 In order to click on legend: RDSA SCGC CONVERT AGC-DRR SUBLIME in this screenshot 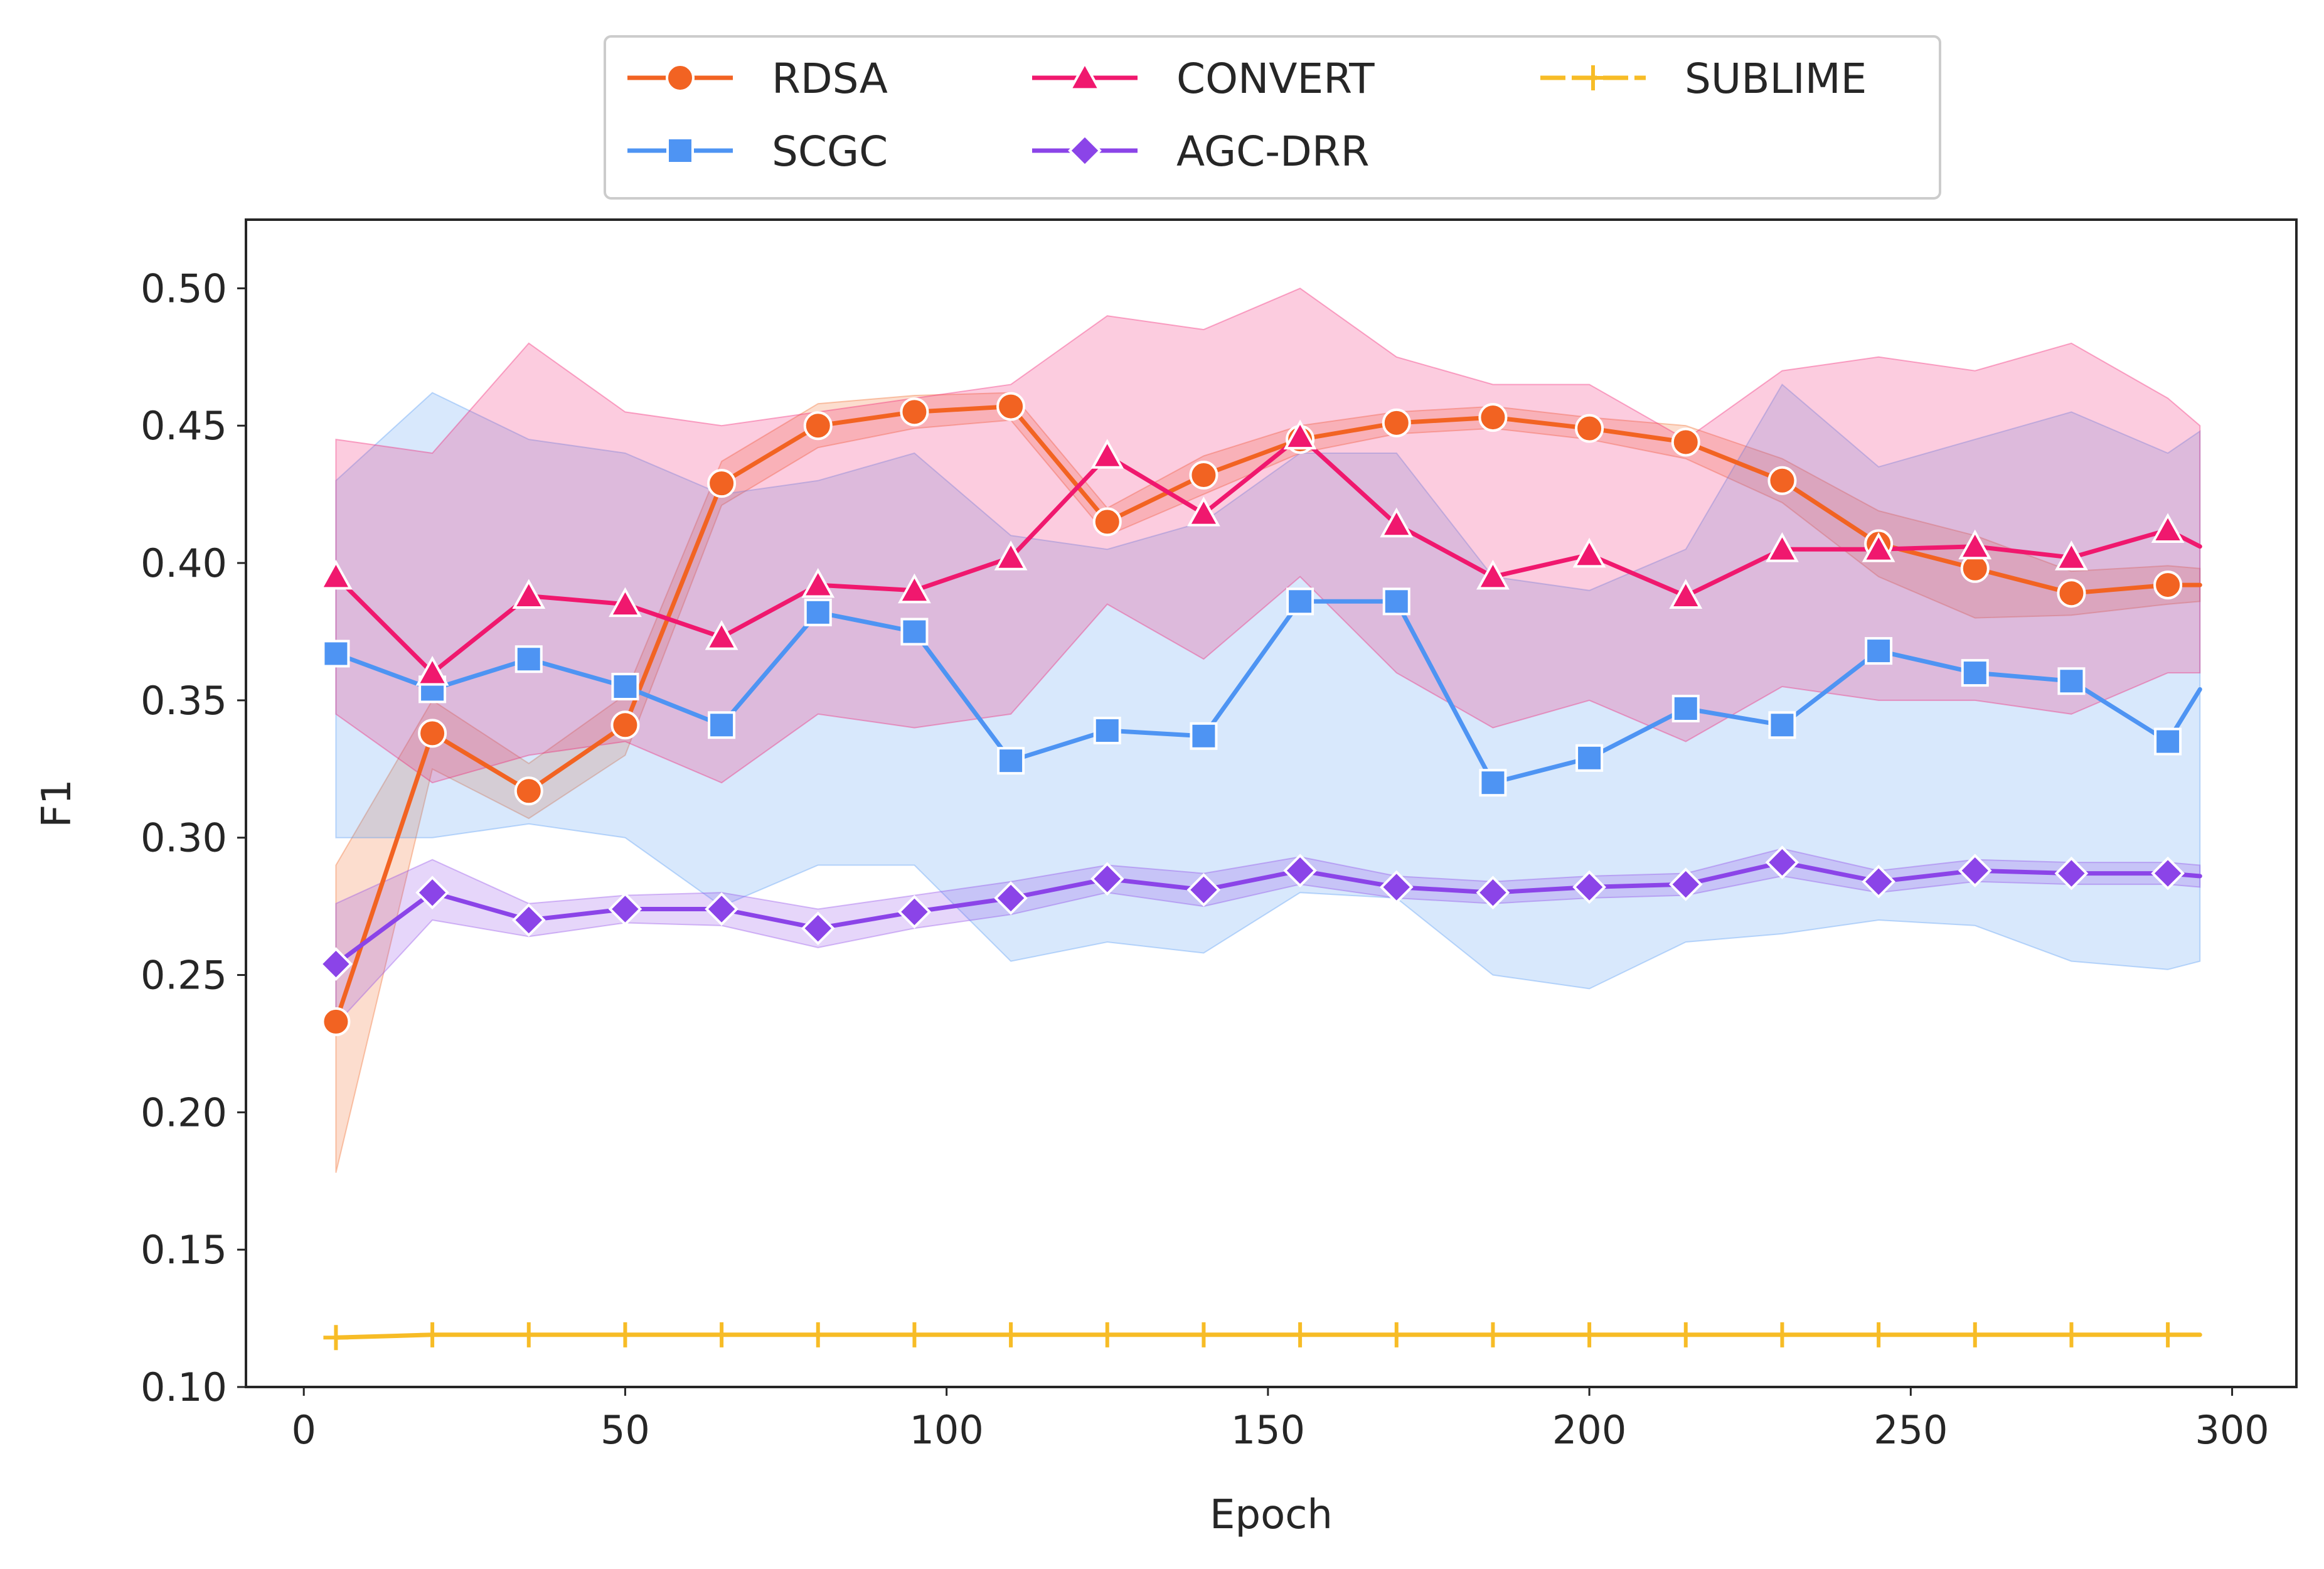, I will do `click(1272, 118)`.